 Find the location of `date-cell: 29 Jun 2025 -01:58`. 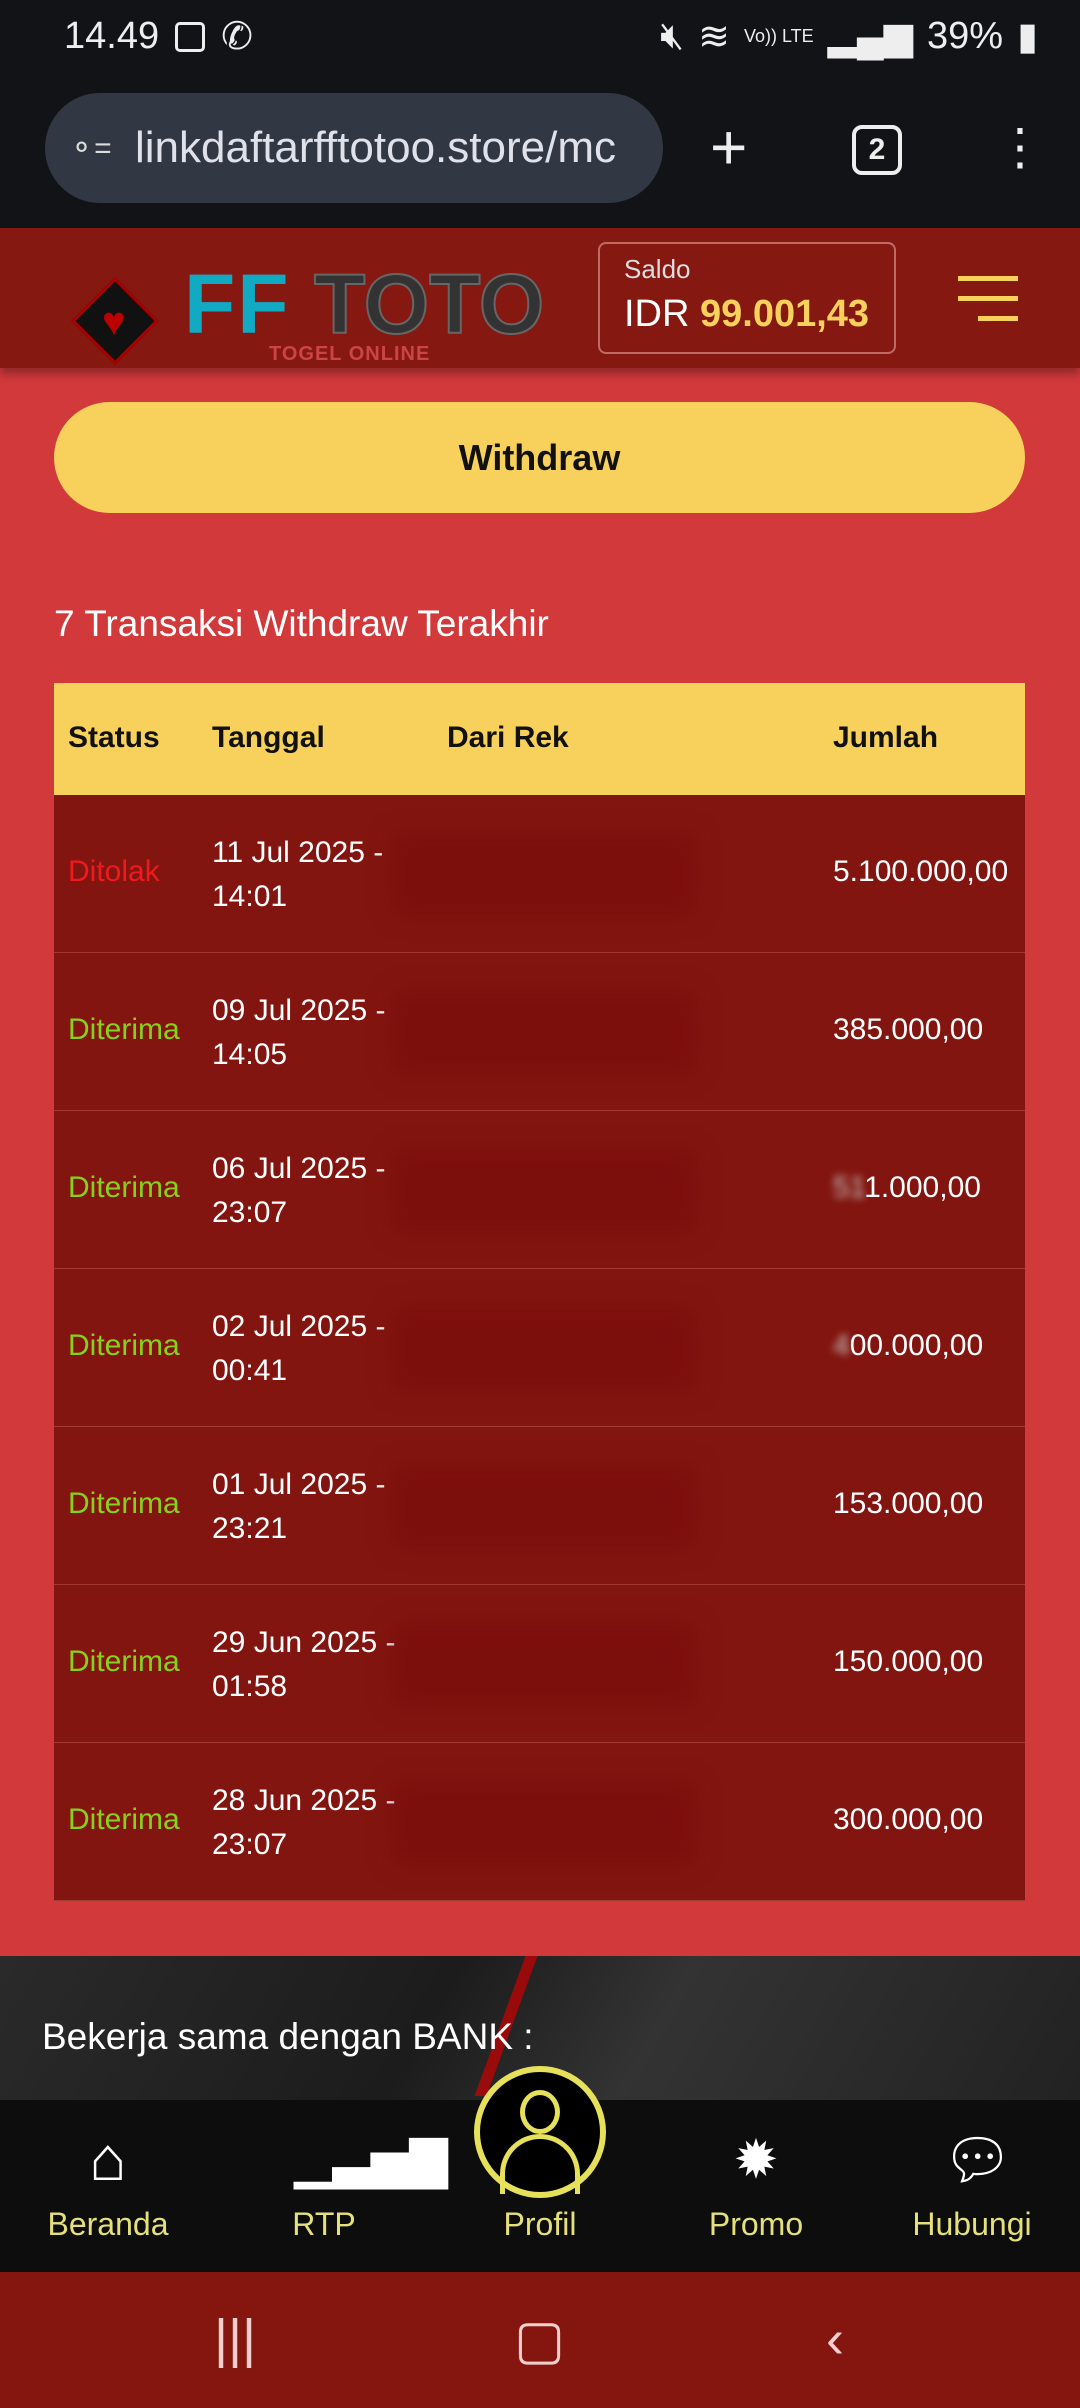

date-cell: 29 Jun 2025 -01:58 is located at coordinates (304, 1664).